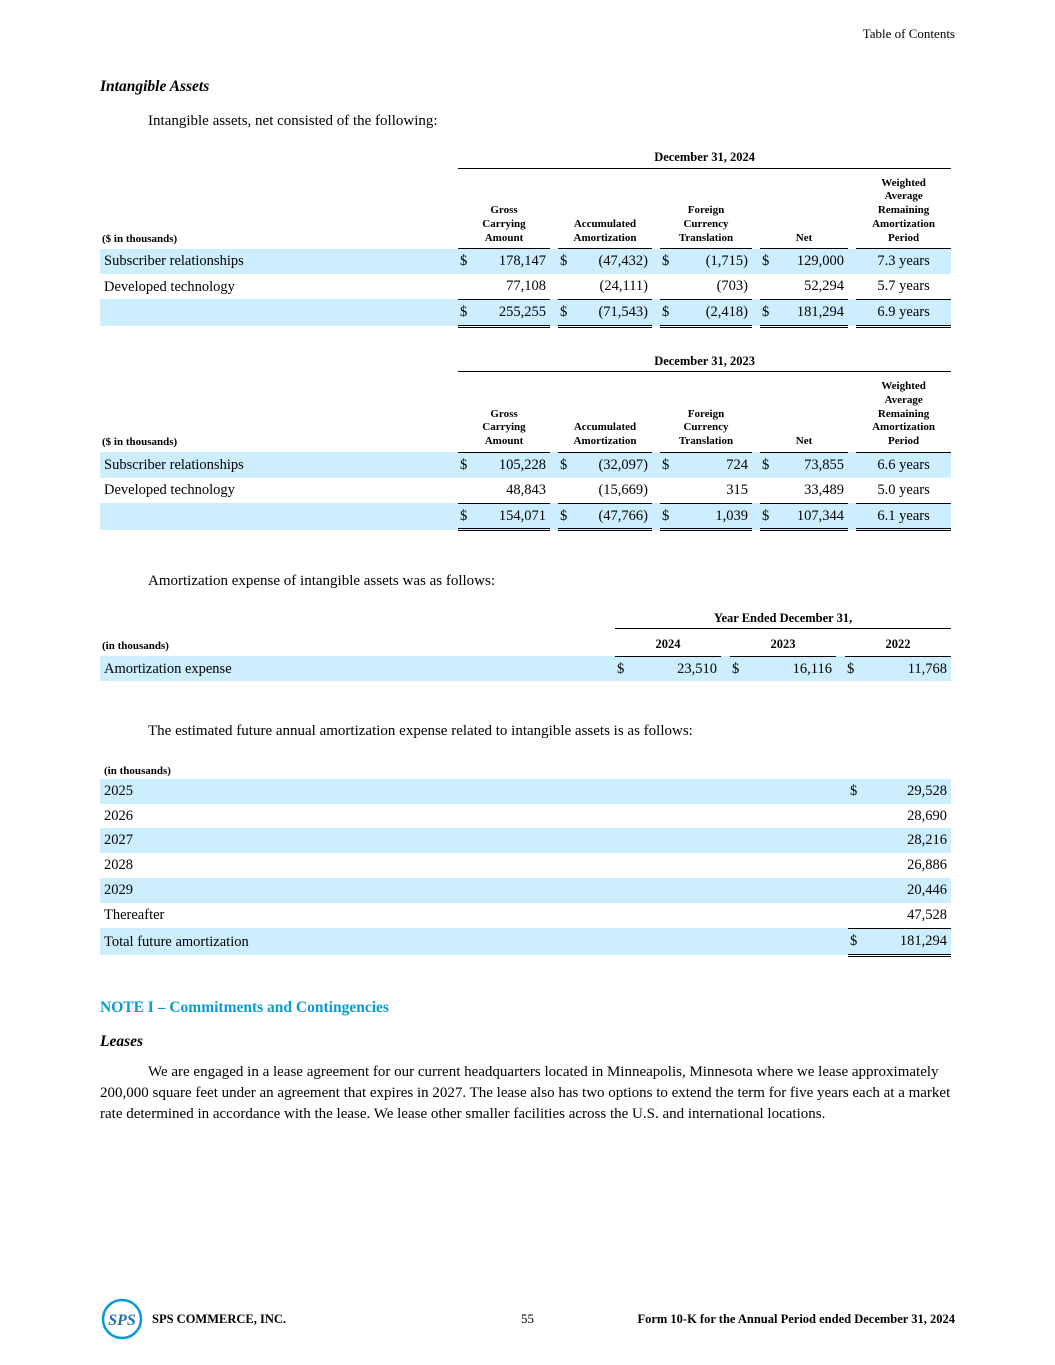  I want to click on group-header: Year Ended December 31,, so click(783, 617).